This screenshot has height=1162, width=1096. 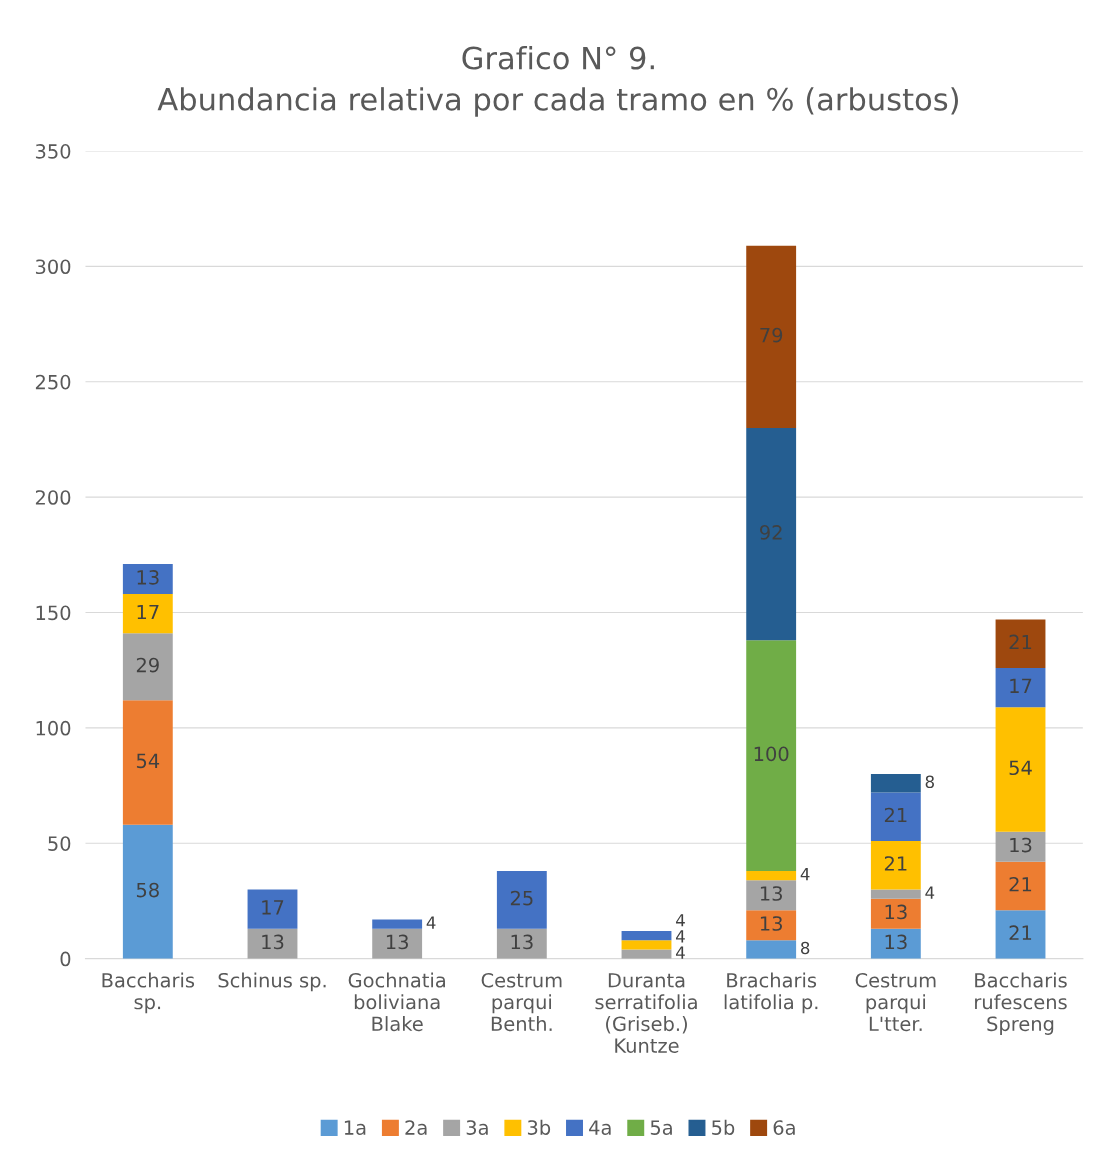 I want to click on data-label: 25, so click(x=521, y=898).